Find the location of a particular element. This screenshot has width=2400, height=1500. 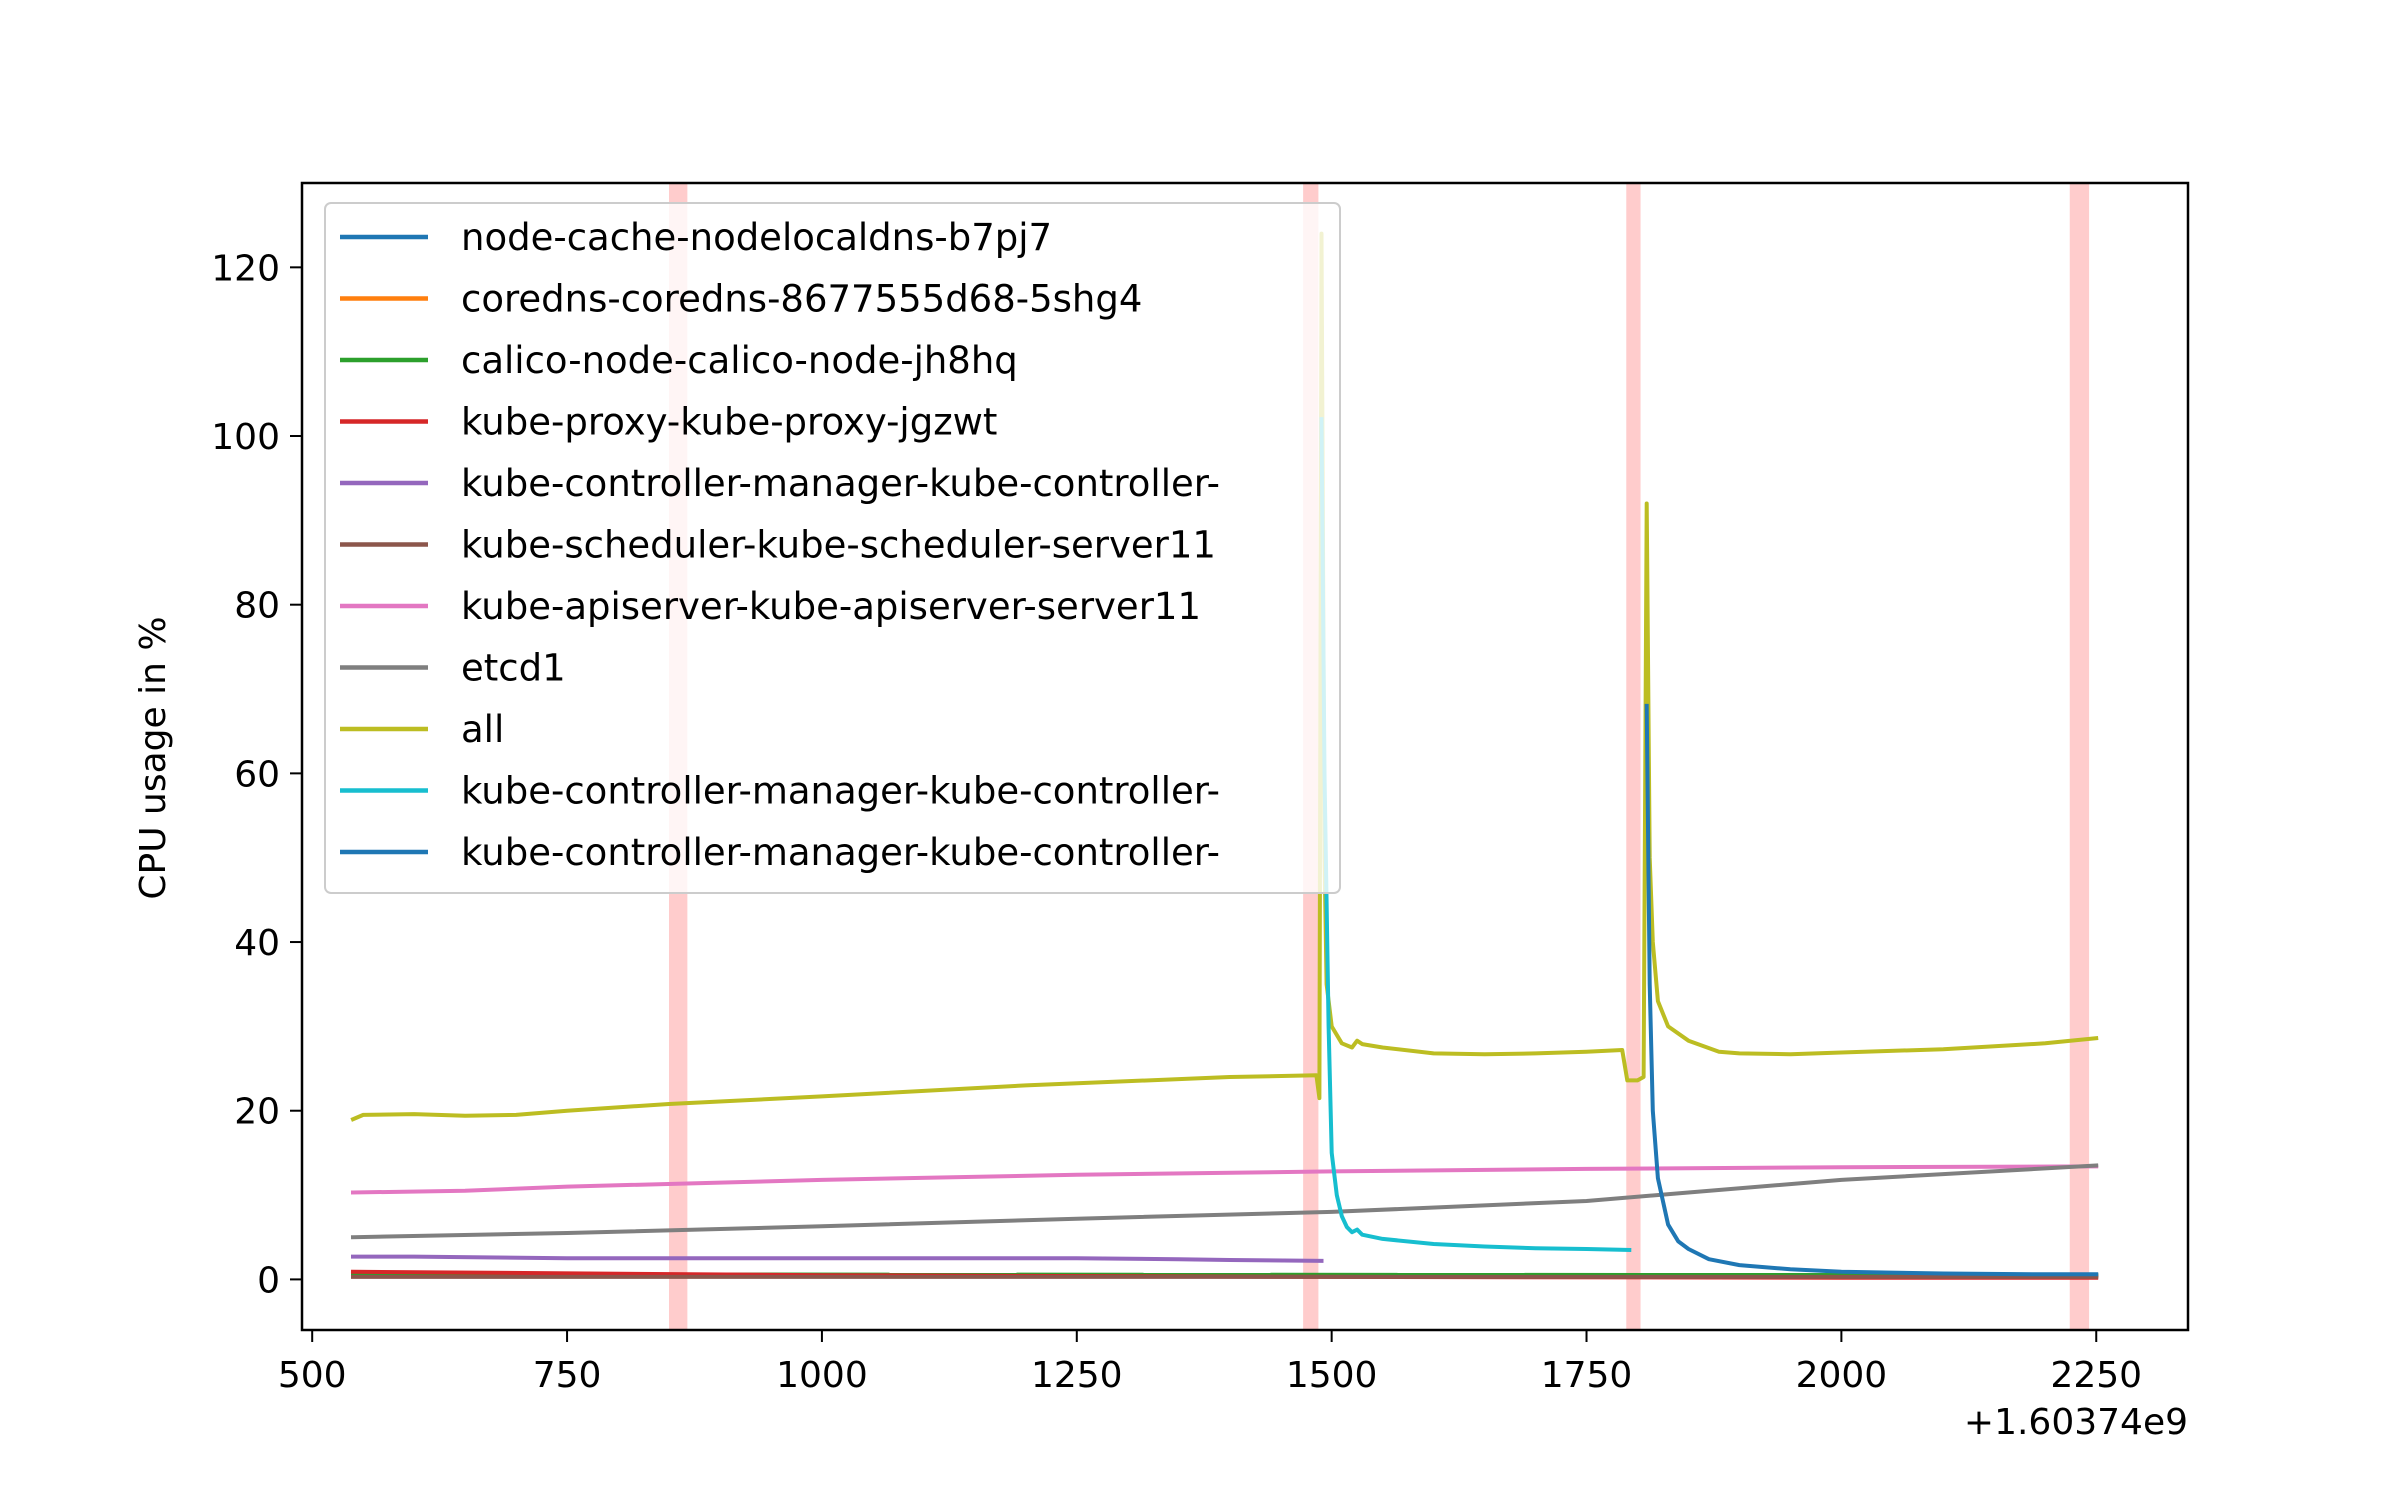

x-tick-label: 1000 is located at coordinates (822, 1375).